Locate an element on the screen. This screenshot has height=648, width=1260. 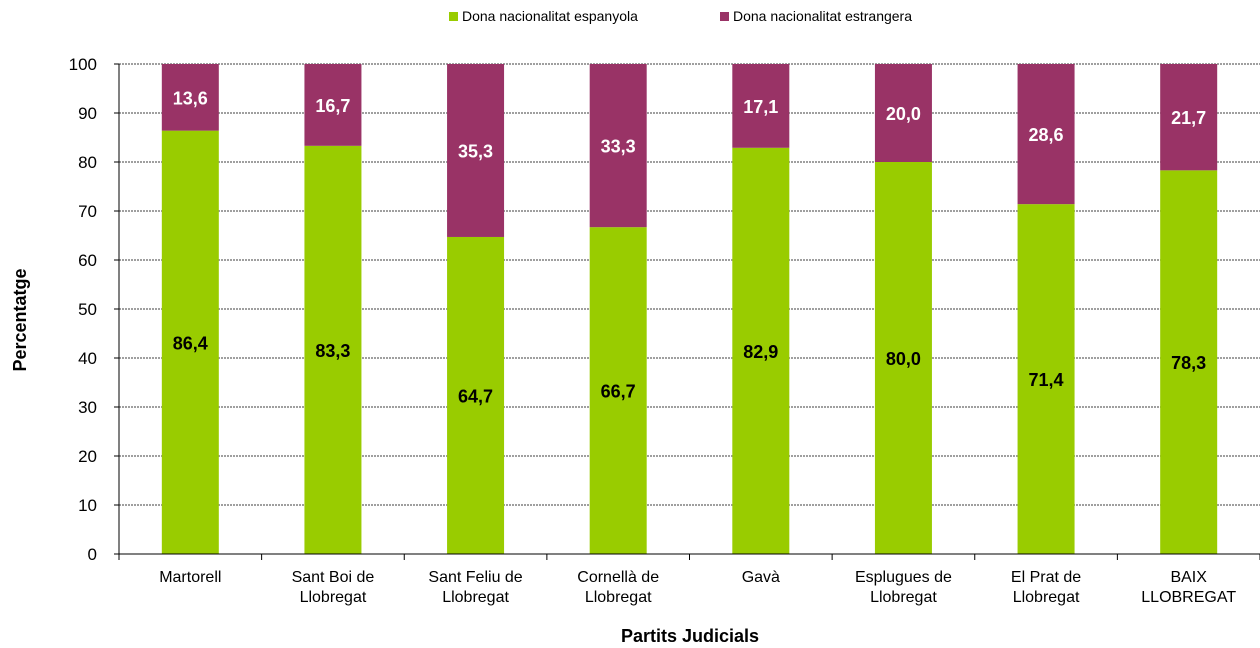
data-label: 80,0 is located at coordinates (903, 359).